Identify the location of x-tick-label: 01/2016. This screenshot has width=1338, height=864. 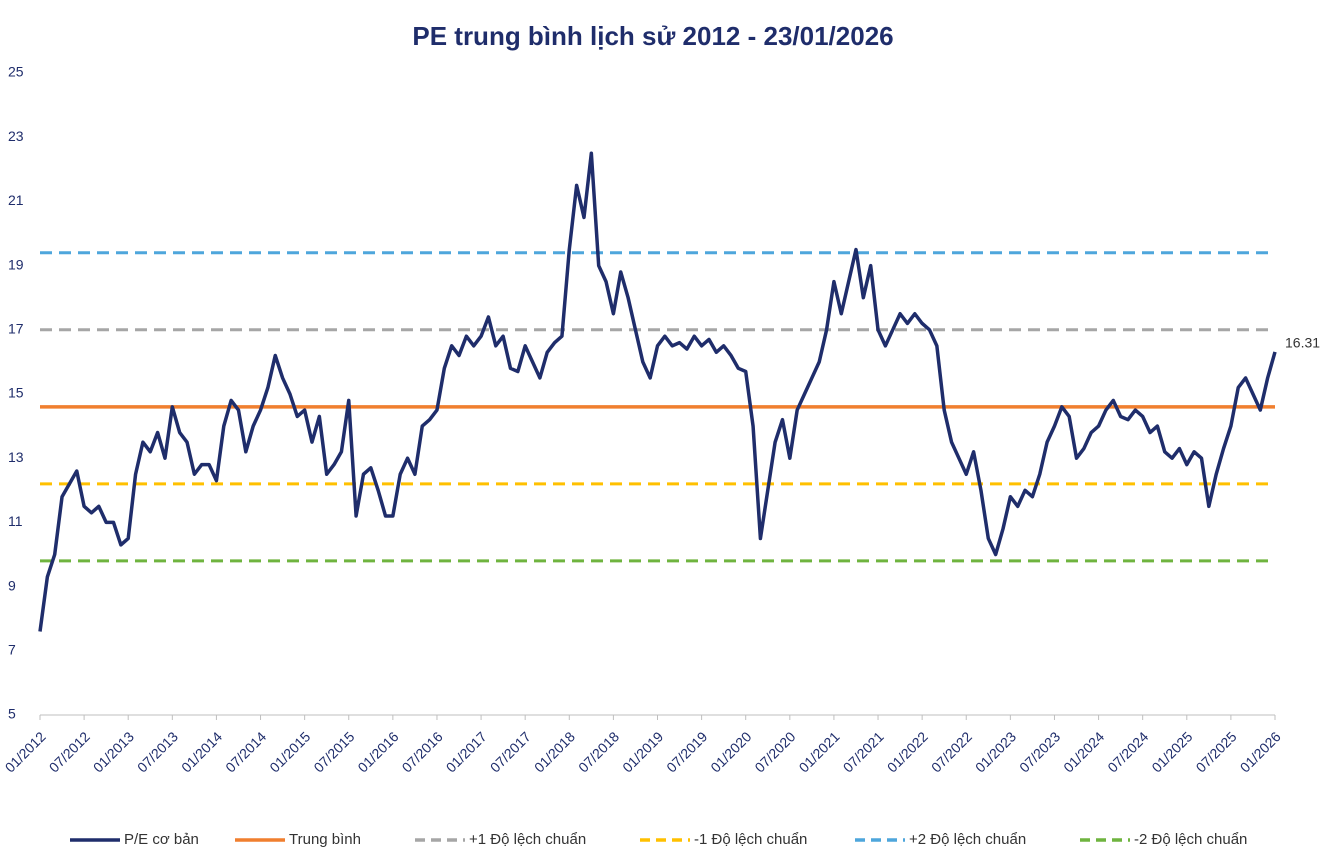
(377, 751).